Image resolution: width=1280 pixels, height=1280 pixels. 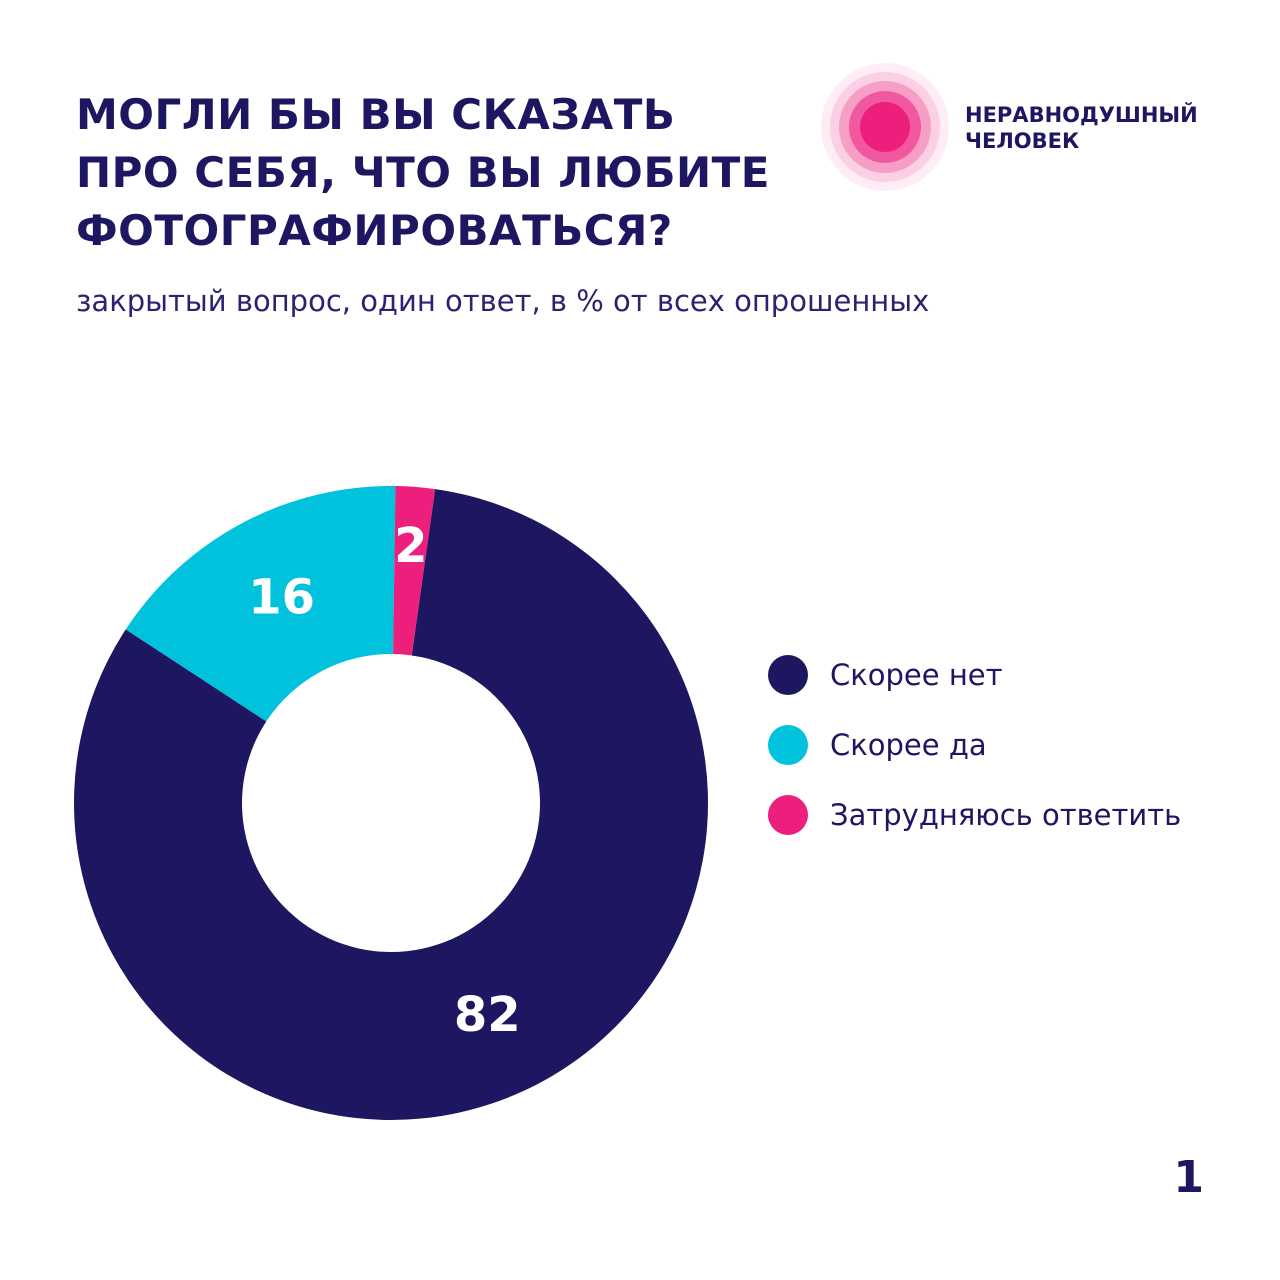 I want to click on logo-text: НЕРАВНОДУШНЫЙ ЧЕЛОВЕК, so click(x=1081, y=128).